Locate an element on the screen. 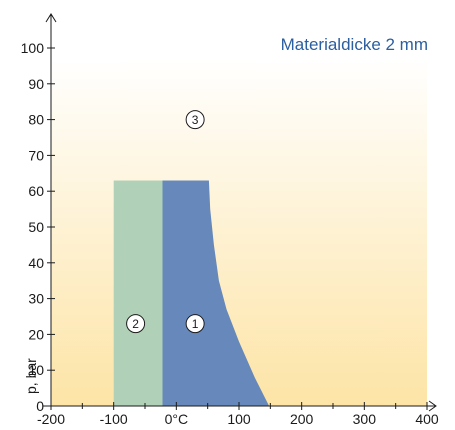 The image size is (455, 430). y-tick-label: 50 is located at coordinates (36, 227).